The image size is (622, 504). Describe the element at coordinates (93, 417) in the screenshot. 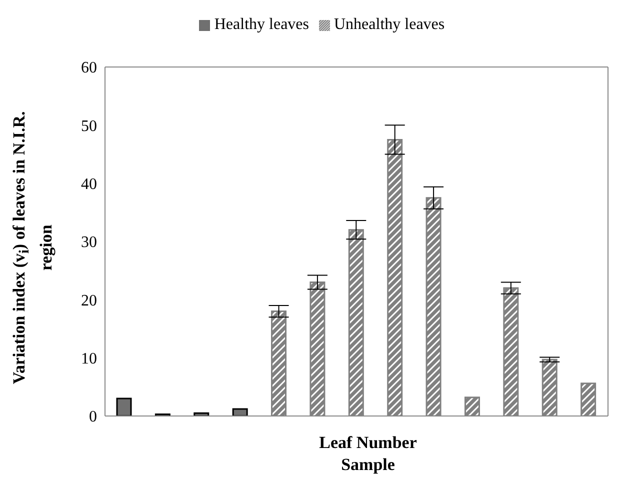

I see `y-tick-label: 0` at that location.